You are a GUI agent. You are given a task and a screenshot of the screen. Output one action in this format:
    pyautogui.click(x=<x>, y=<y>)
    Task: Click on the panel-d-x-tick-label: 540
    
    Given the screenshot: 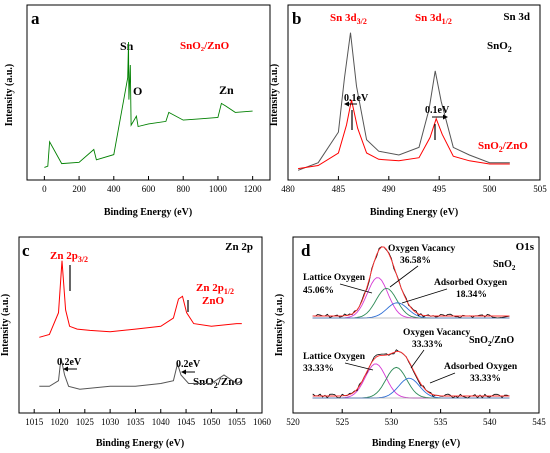 What is the action you would take?
    pyautogui.click(x=490, y=422)
    